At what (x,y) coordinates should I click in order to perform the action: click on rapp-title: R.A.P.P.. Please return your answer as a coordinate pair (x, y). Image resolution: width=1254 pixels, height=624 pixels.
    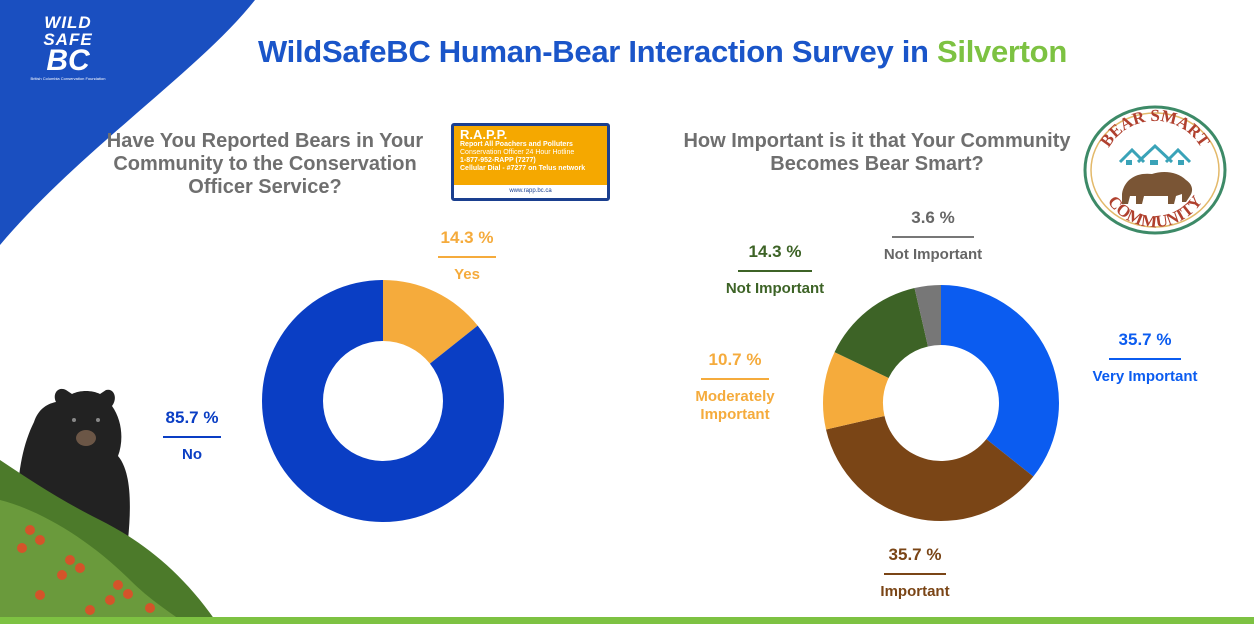
    Looking at the image, I should click on (484, 134).